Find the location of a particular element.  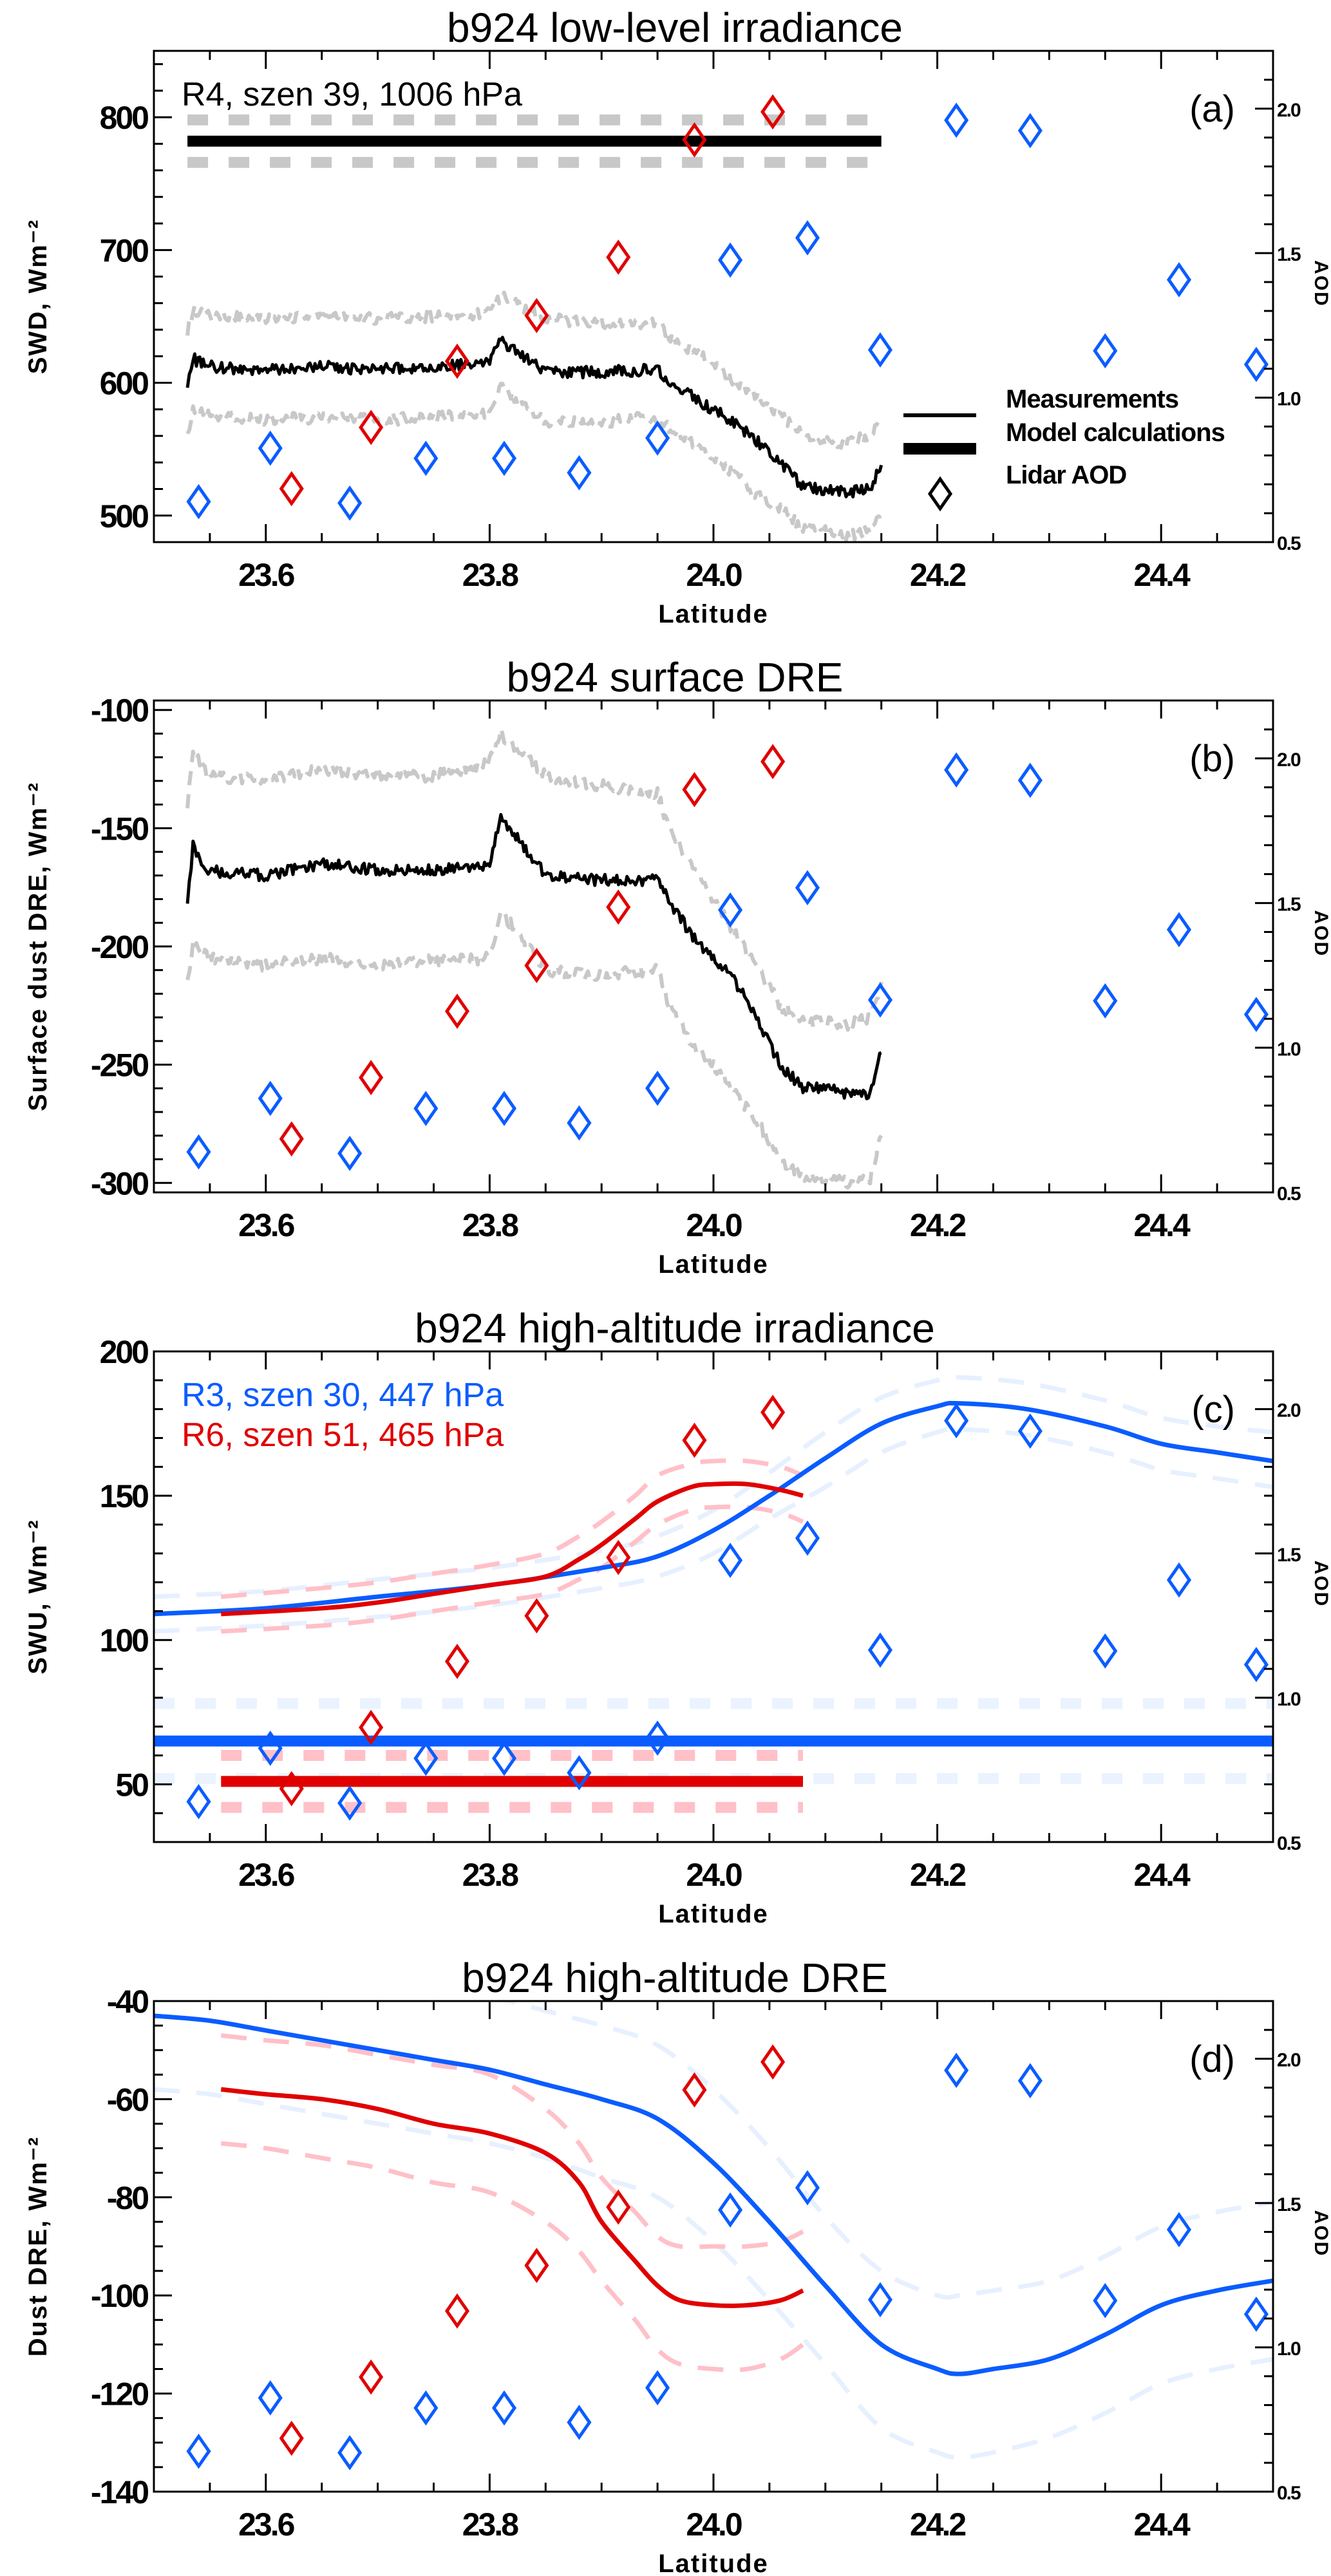

series-R3-upper is located at coordinates (886, 2150).